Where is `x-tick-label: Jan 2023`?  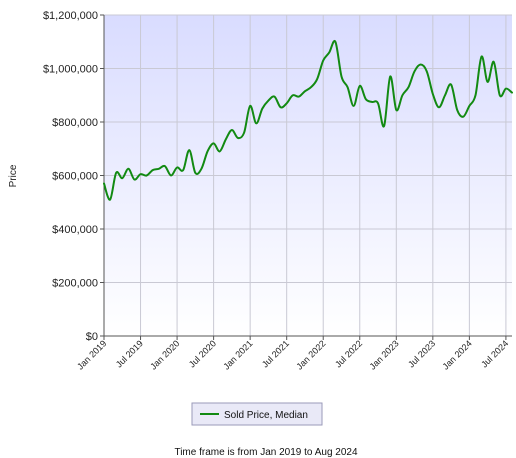
x-tick-label: Jan 2023 is located at coordinates (383, 354).